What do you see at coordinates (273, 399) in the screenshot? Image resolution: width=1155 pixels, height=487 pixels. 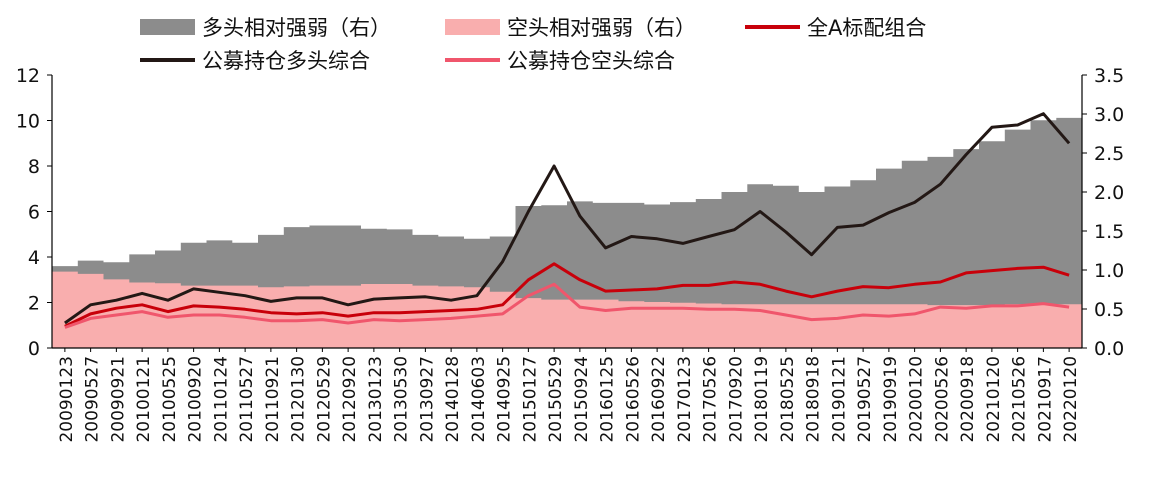 I see `x-tick-label: 20110921` at bounding box center [273, 399].